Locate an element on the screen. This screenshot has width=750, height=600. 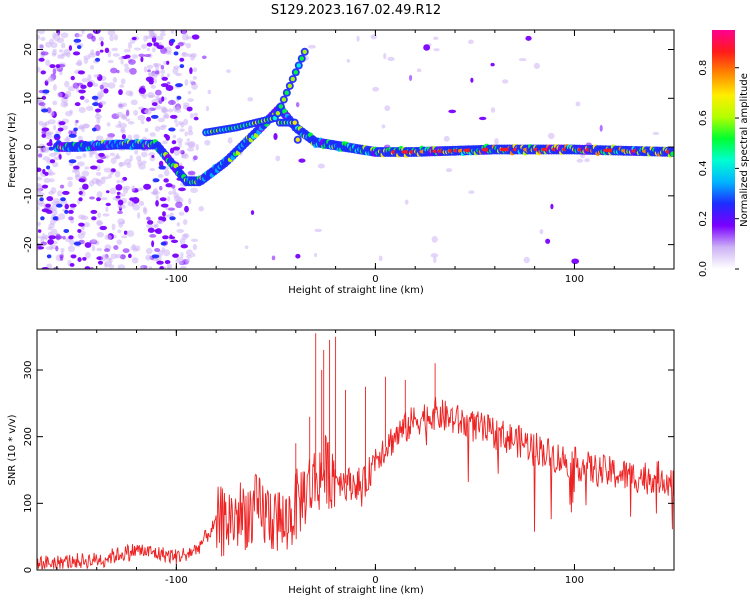
spectrogram-ylabel: Frequency (Hz) is located at coordinates (12, 150).